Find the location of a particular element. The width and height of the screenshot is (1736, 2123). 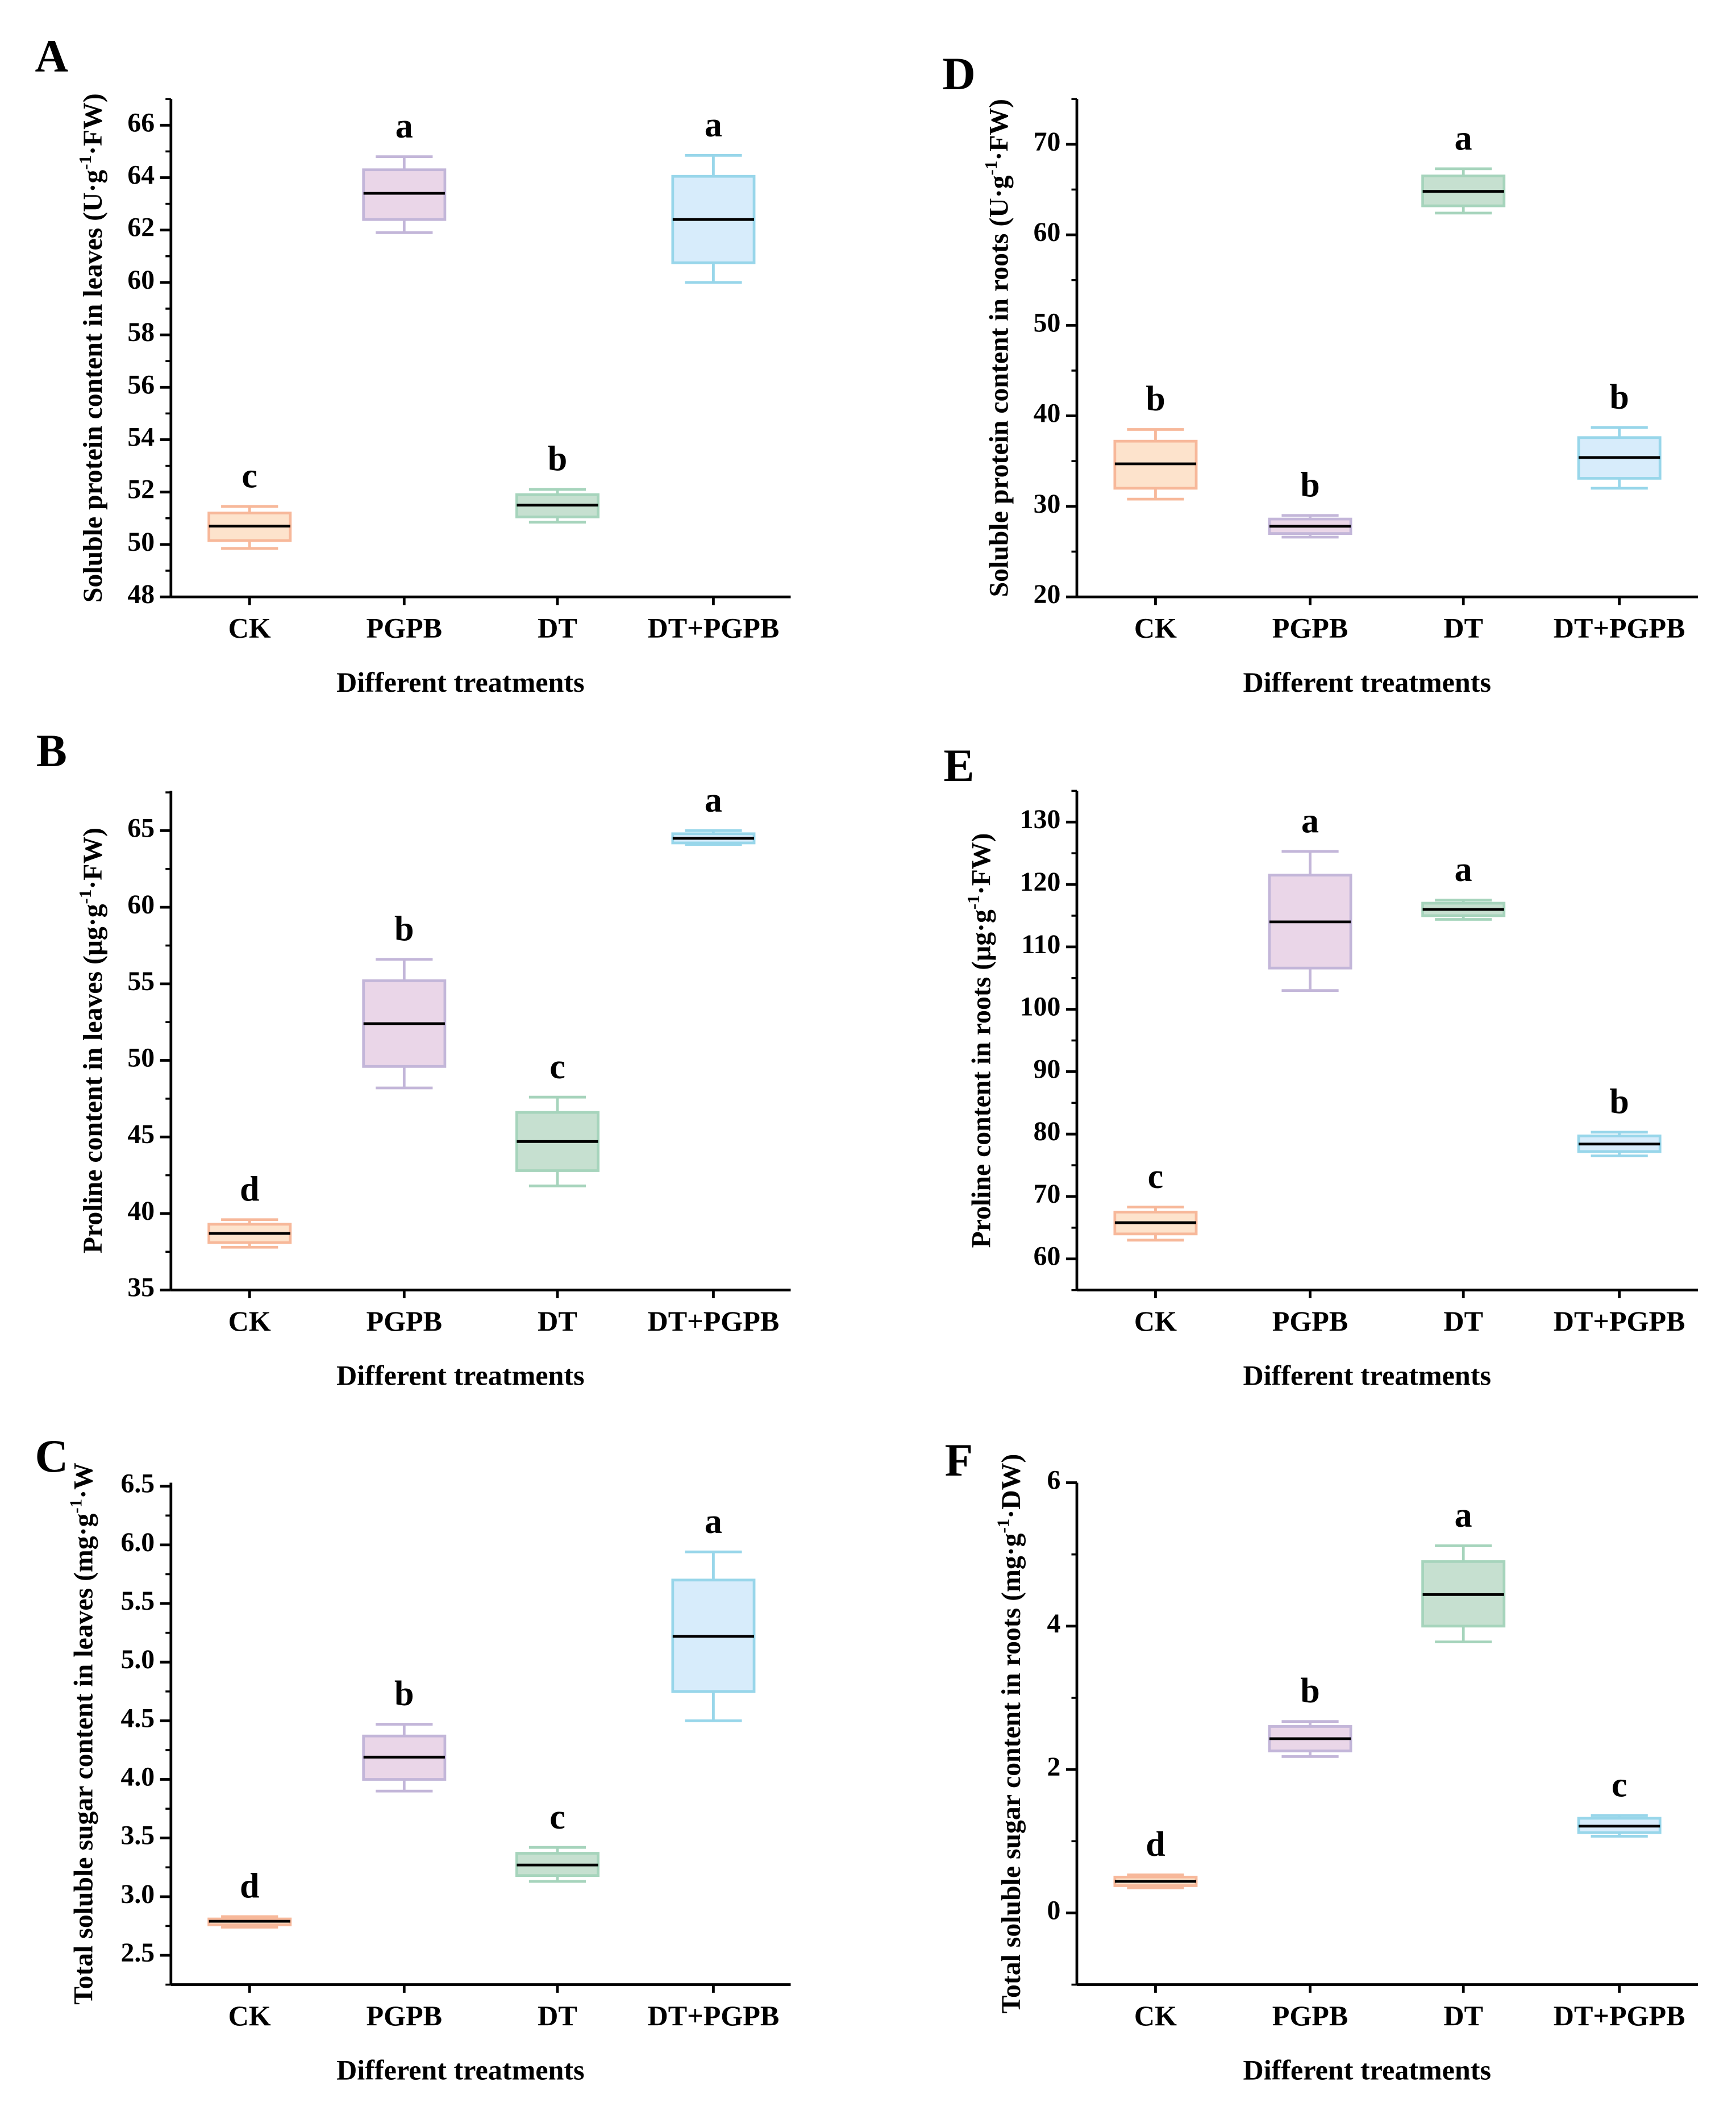

y-label-text: Proline content in roots (μg·g is located at coordinates (981, 1079).